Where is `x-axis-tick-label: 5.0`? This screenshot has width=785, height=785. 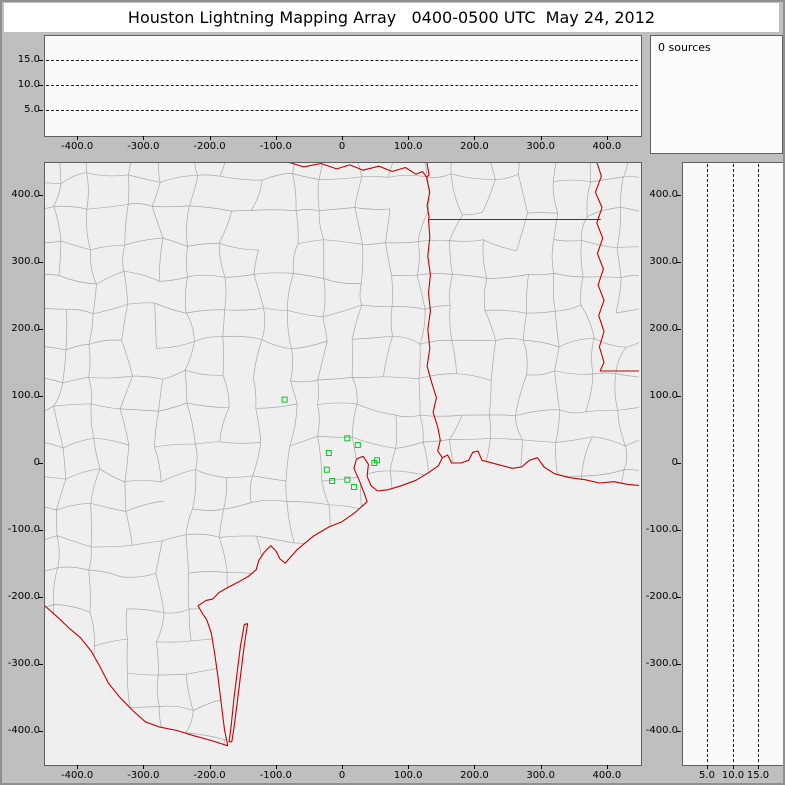 x-axis-tick-label: 5.0 is located at coordinates (707, 775).